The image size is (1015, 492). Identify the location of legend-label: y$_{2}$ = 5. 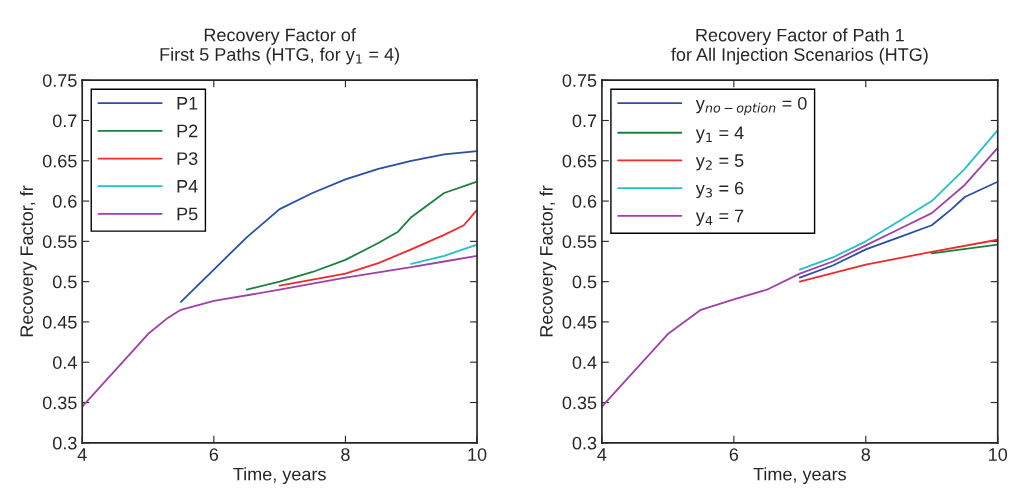
(719, 162).